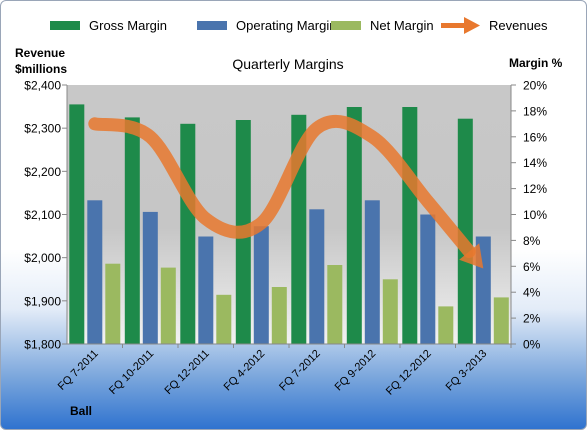 This screenshot has width=587, height=430. I want to click on right-axis-tick-label: 6%, so click(532, 267).